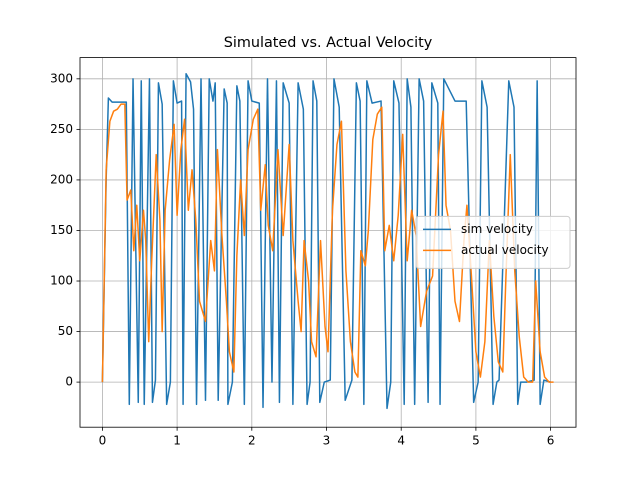 This screenshot has width=640, height=480. What do you see at coordinates (61, 179) in the screenshot?
I see `y-tick-label: 200` at bounding box center [61, 179].